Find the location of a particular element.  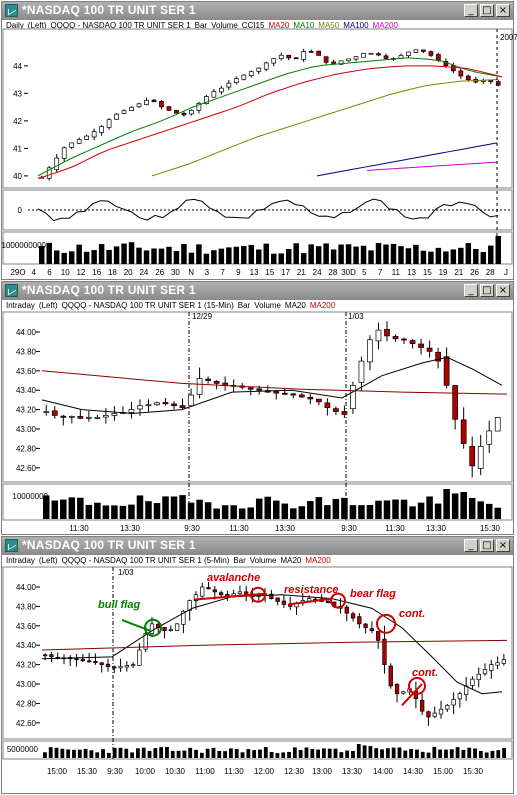

price-tick-label: 42.60 is located at coordinates (26, 723).